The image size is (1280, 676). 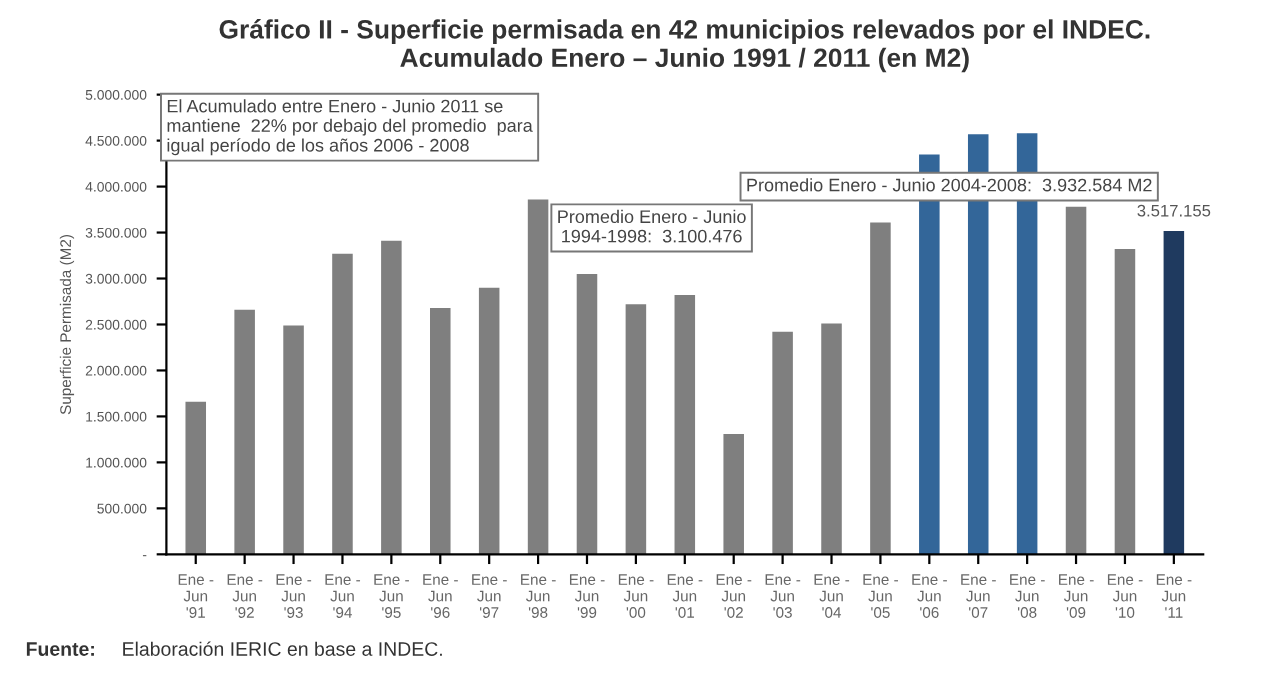 I want to click on annotation: El Acumulado entre Enero - Junio 2011 se mantiene 22% por debajo del promedio para igual período de los años 2006 - 2008, so click(x=350, y=127).